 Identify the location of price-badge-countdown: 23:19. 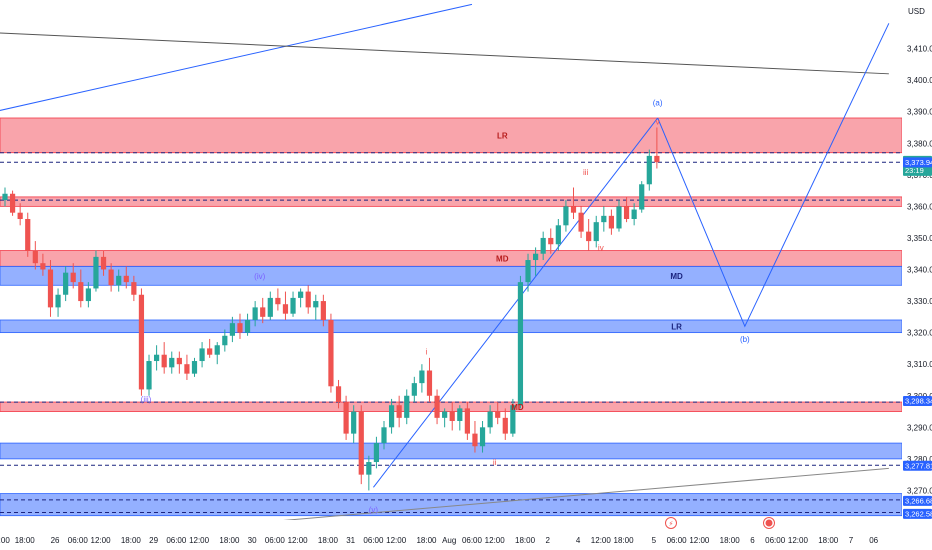
(914, 170).